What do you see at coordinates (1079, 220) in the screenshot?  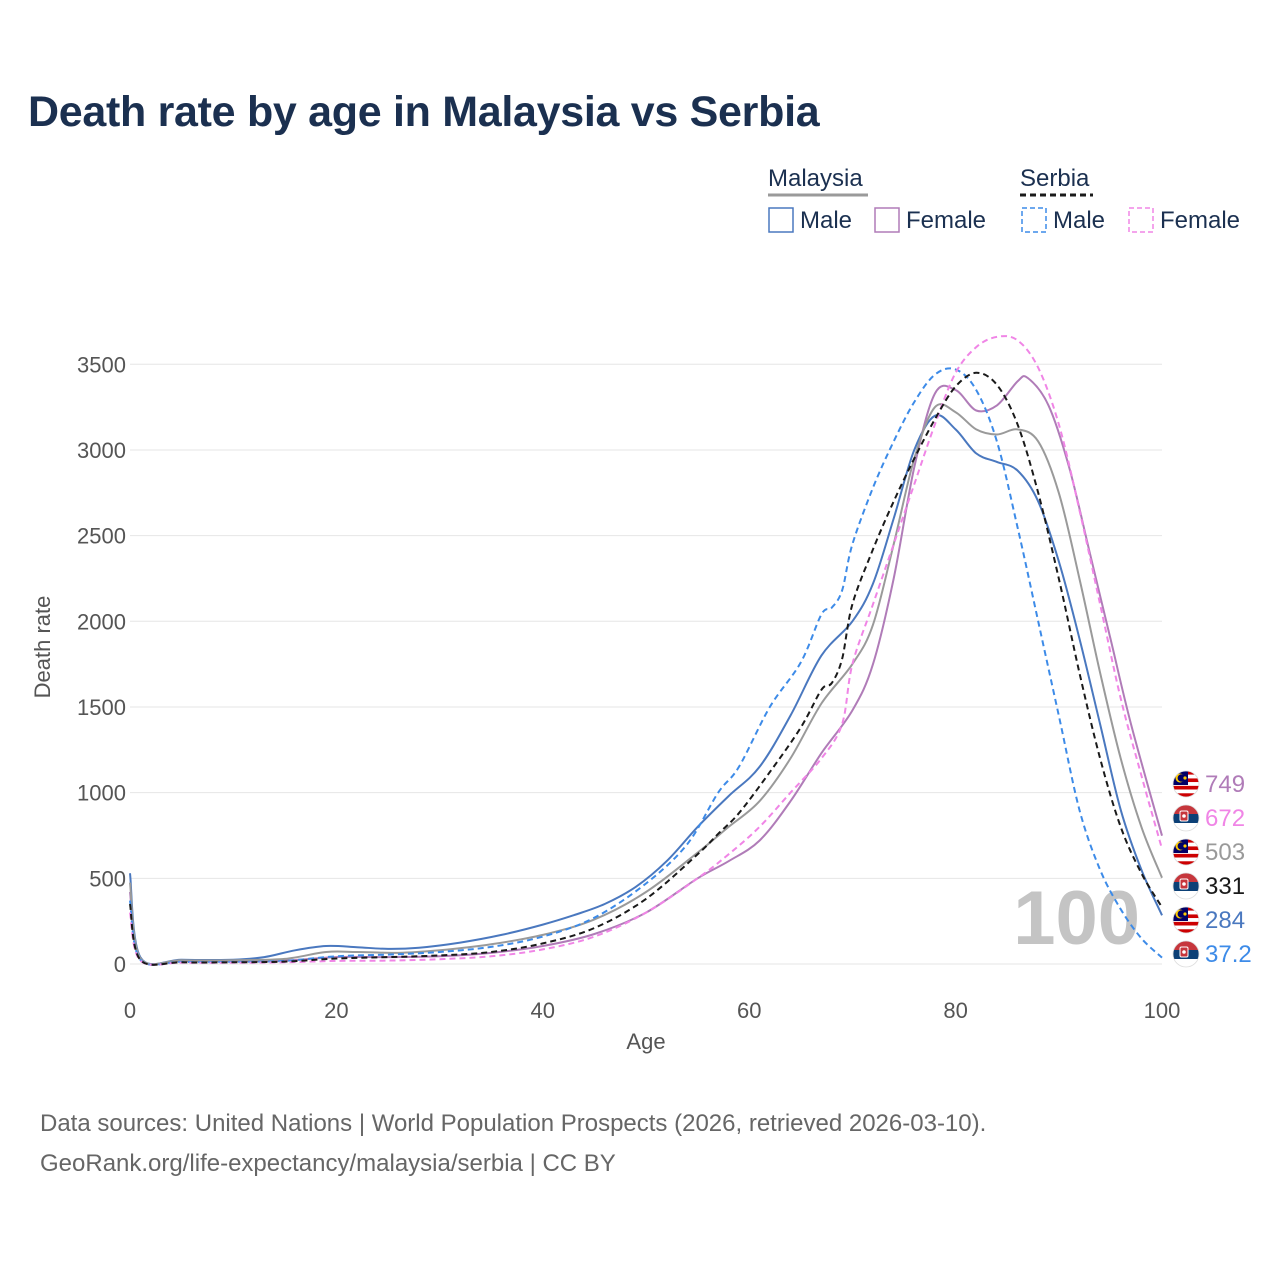 I see `legend-item-serbia-male: Male` at bounding box center [1079, 220].